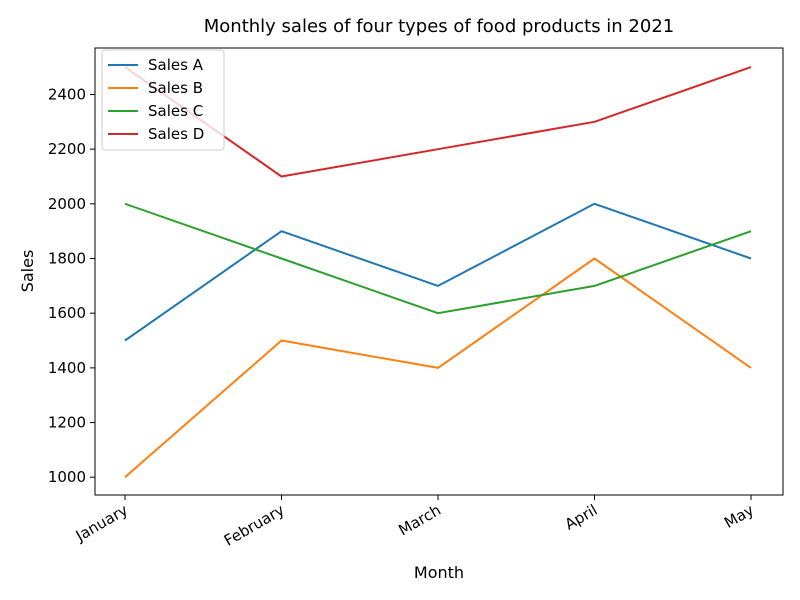  Describe the element at coordinates (67, 423) in the screenshot. I see `y-tick-label: 1200` at that location.